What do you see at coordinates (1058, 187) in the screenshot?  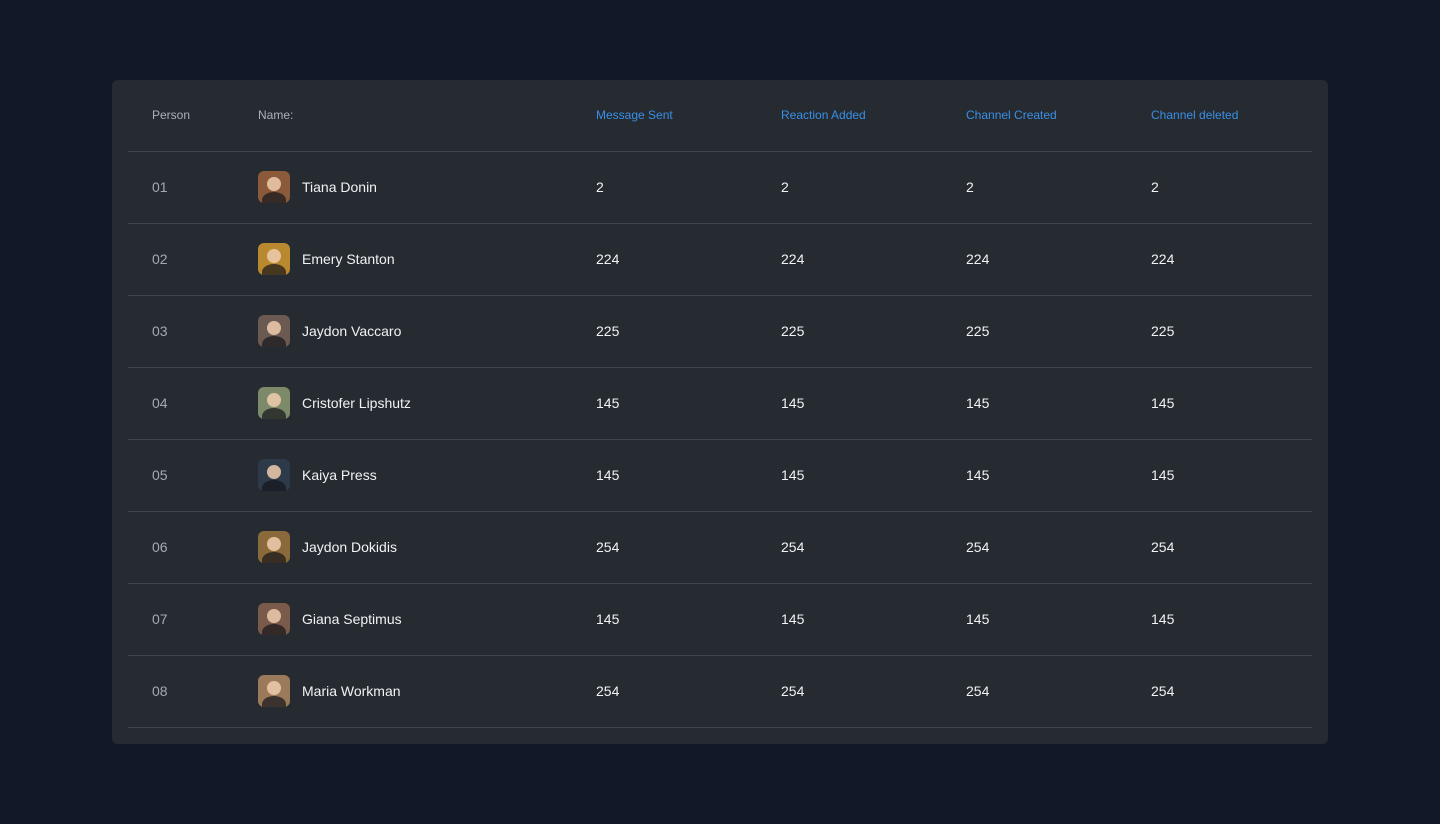 I see `channel-created-value: 2` at bounding box center [1058, 187].